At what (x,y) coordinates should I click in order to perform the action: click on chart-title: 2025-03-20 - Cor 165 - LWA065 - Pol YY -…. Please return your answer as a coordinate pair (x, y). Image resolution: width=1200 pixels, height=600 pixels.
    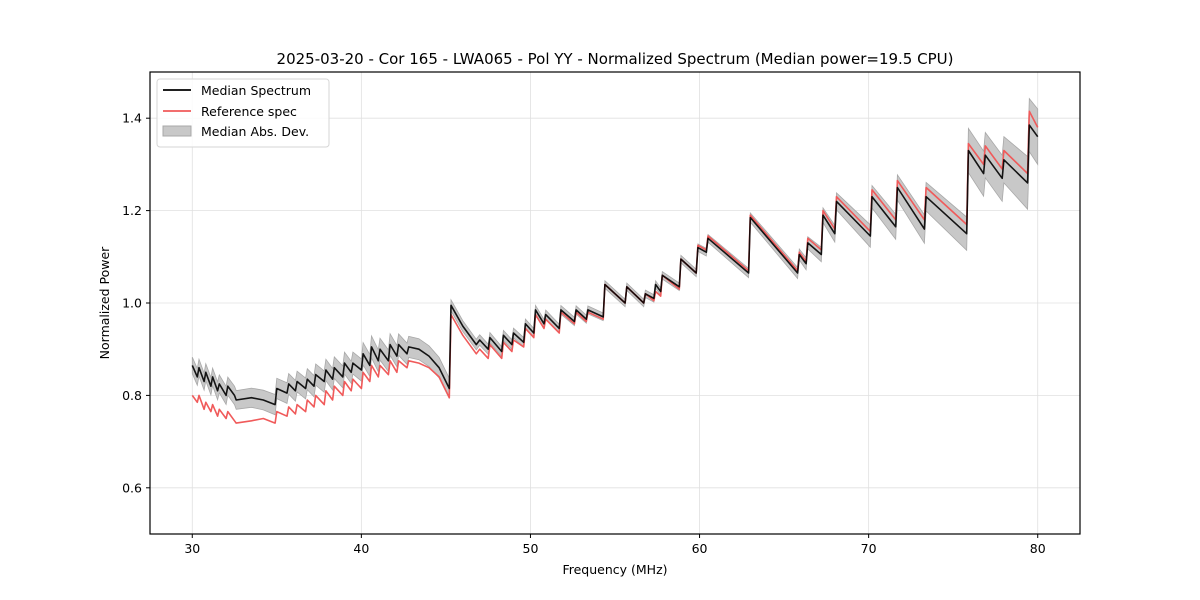
    Looking at the image, I should click on (615, 59).